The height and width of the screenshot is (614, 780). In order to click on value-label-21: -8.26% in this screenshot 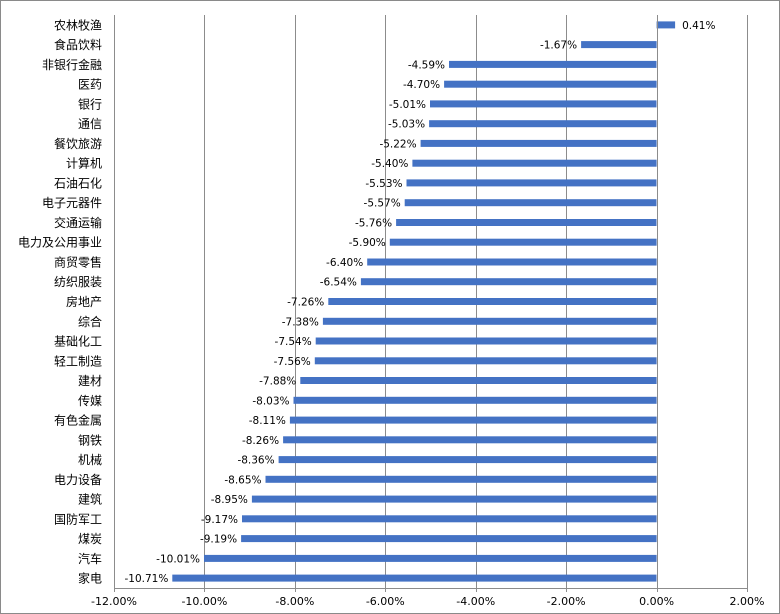, I will do `click(260, 441)`.